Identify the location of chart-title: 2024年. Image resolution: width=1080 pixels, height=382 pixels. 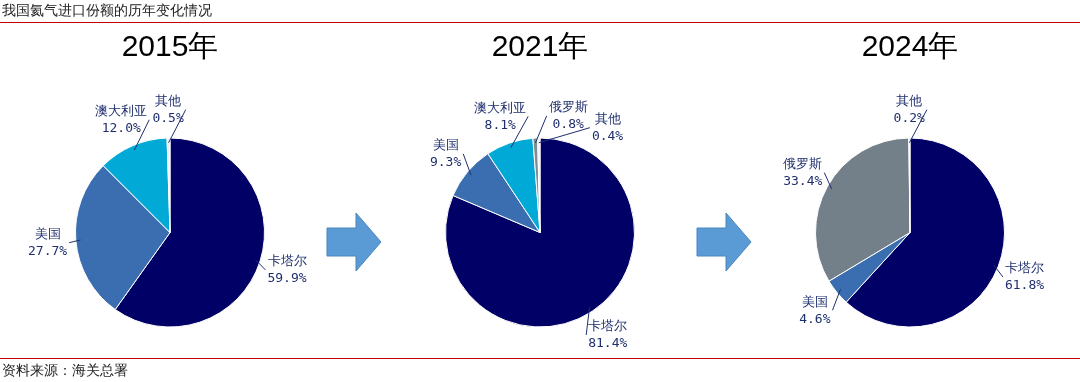
(910, 46).